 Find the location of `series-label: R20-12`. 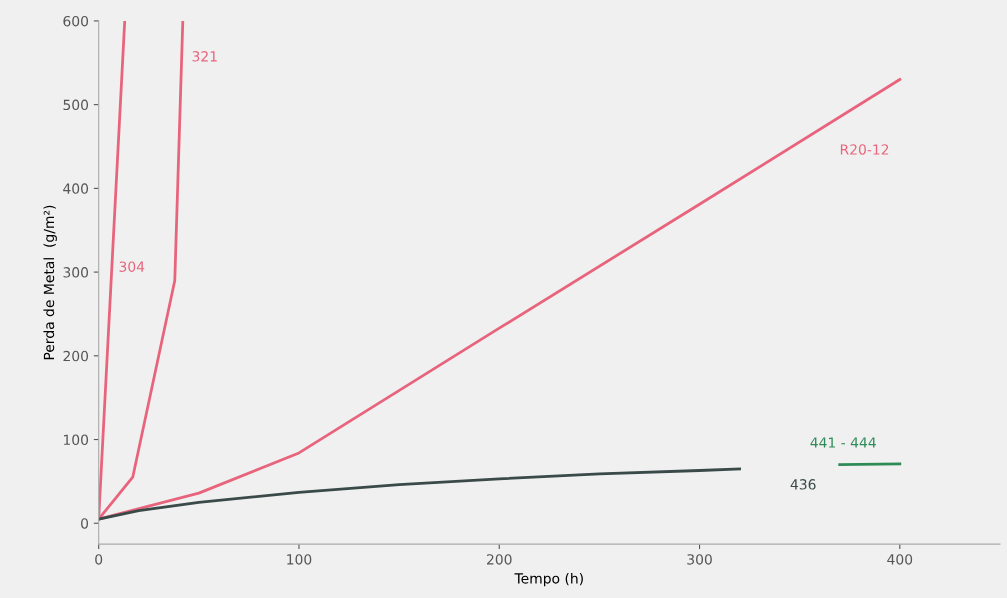

series-label: R20-12 is located at coordinates (864, 149).